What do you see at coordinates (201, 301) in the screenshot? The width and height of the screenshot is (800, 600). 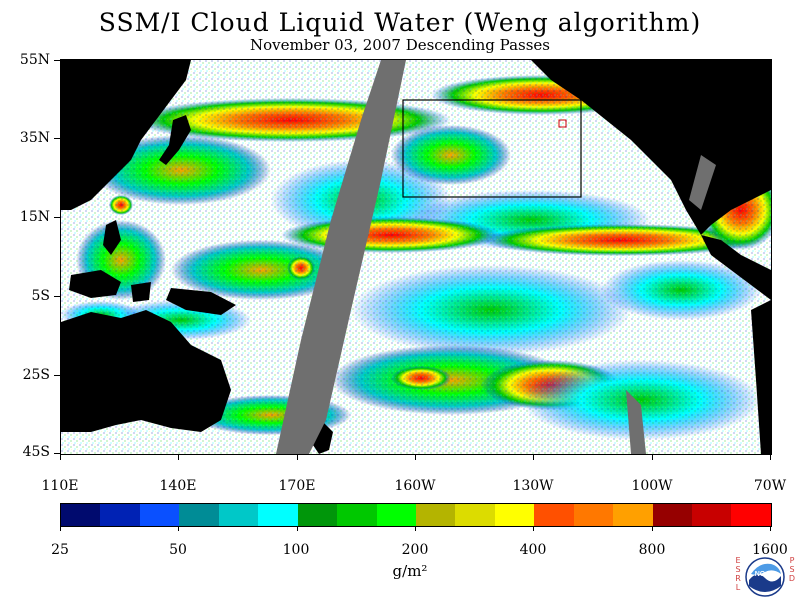 I see `new-guinea-landmass` at bounding box center [201, 301].